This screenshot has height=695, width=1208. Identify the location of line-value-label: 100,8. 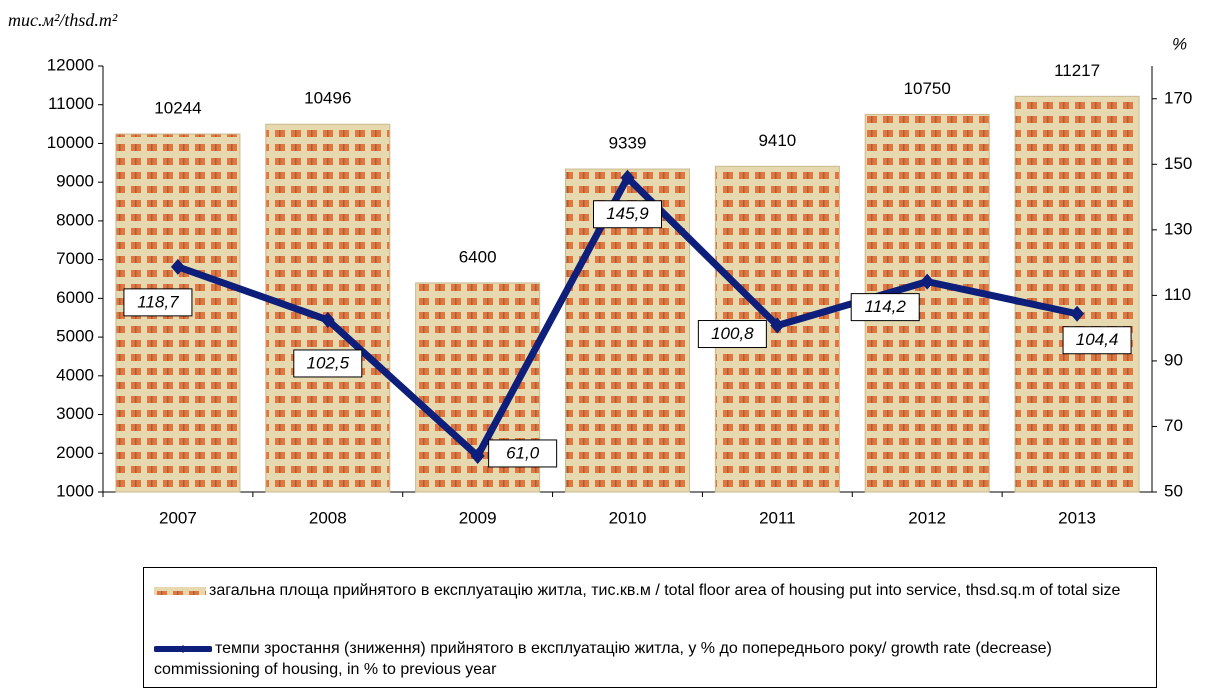
(732, 333).